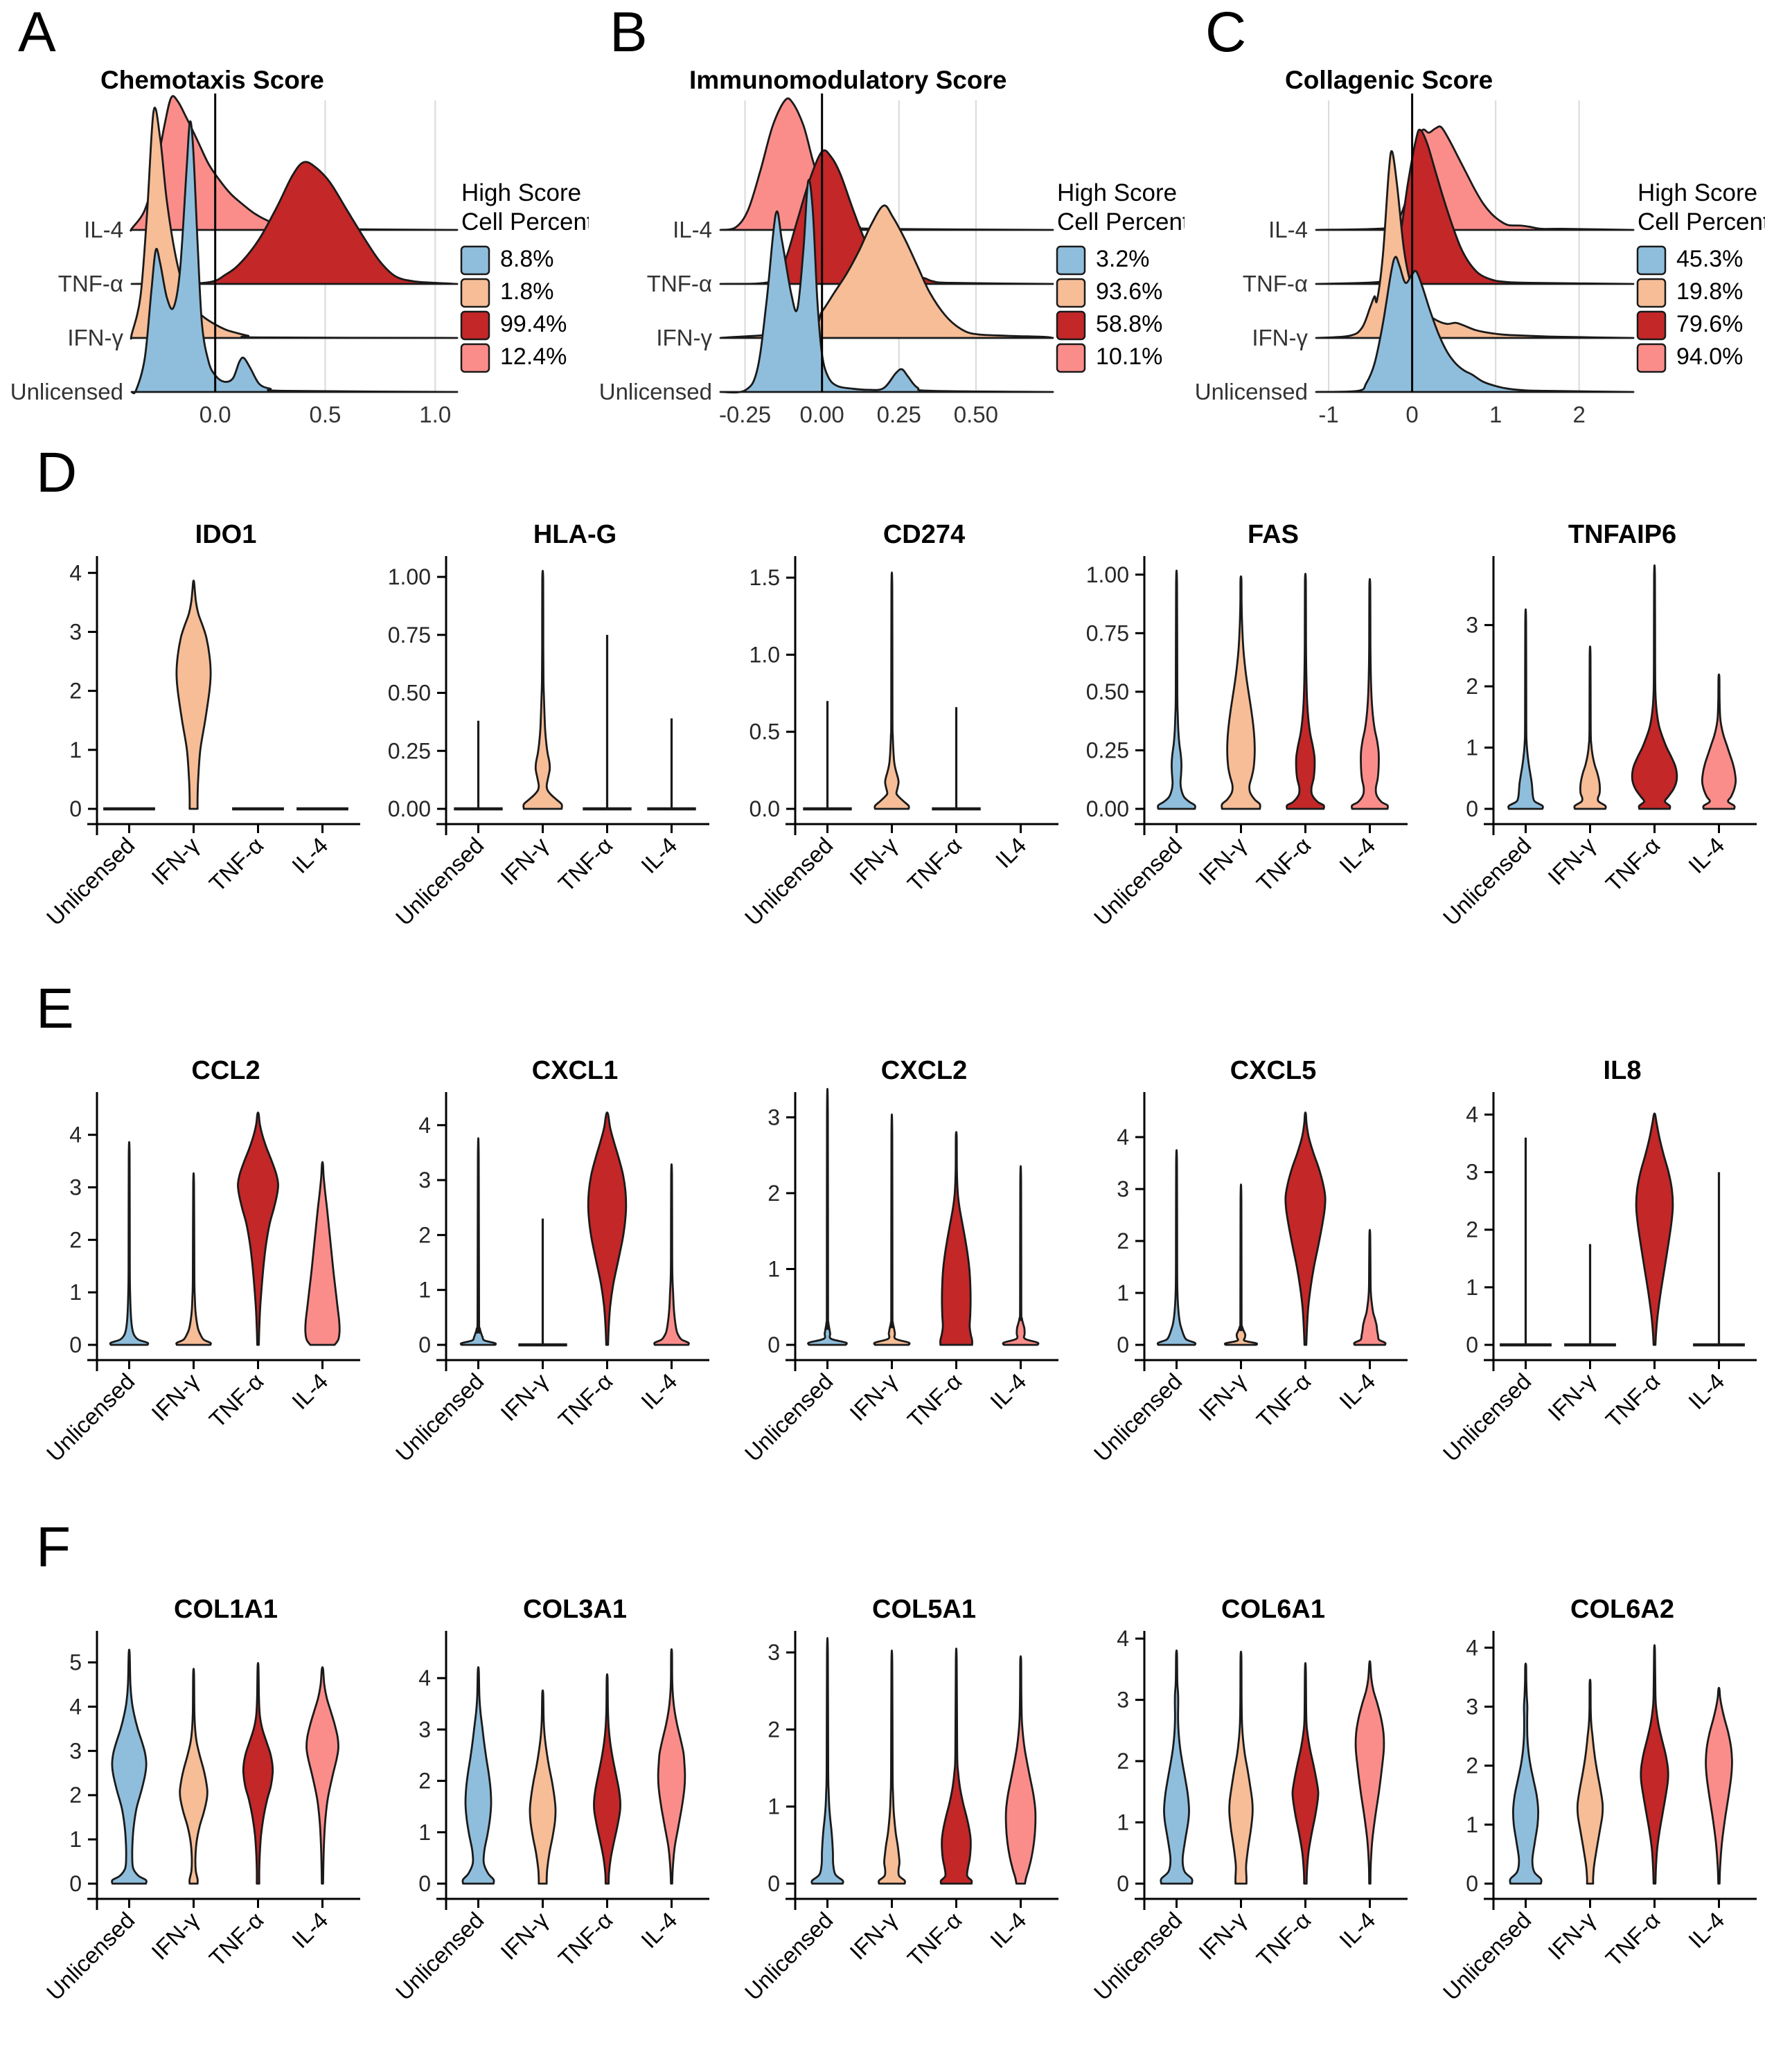 The height and width of the screenshot is (2072, 1765). I want to click on violin-tnfaip6: 0 1 2 3 Unlicensed IFN-γ TNF-α IL-4 TNFAIP6, so click(1588, 748).